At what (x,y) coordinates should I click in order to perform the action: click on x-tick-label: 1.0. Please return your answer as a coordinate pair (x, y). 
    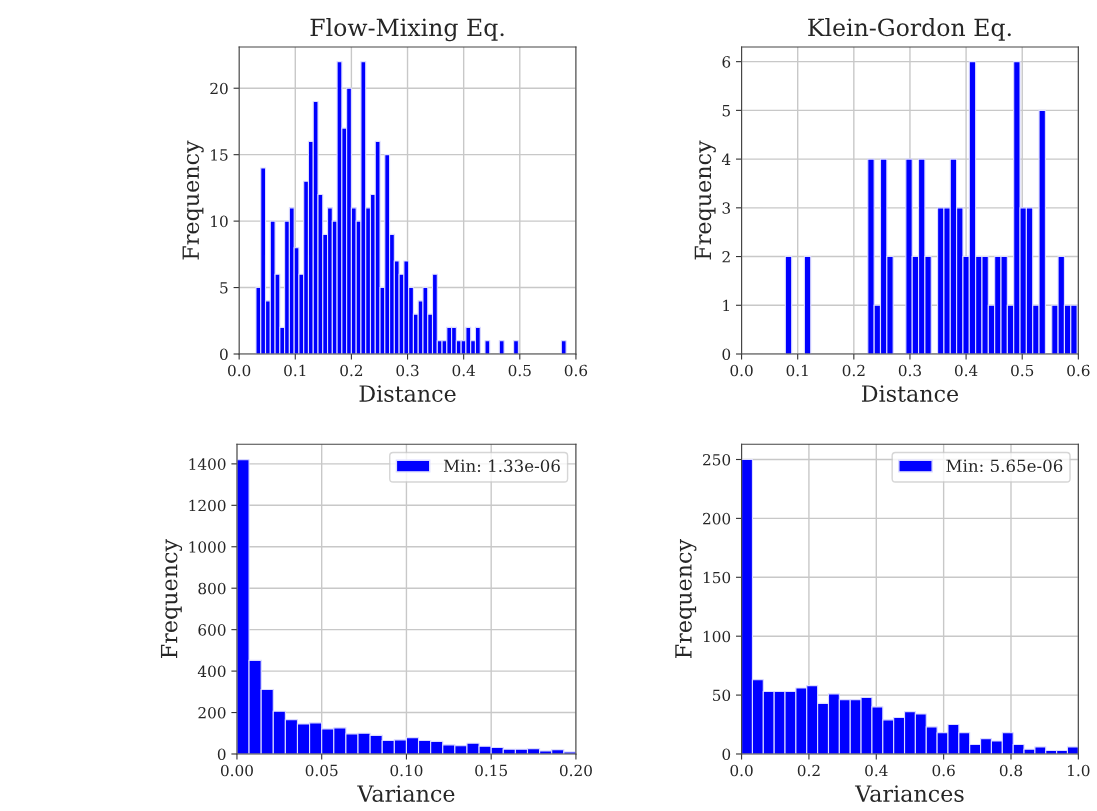
    Looking at the image, I should click on (1079, 770).